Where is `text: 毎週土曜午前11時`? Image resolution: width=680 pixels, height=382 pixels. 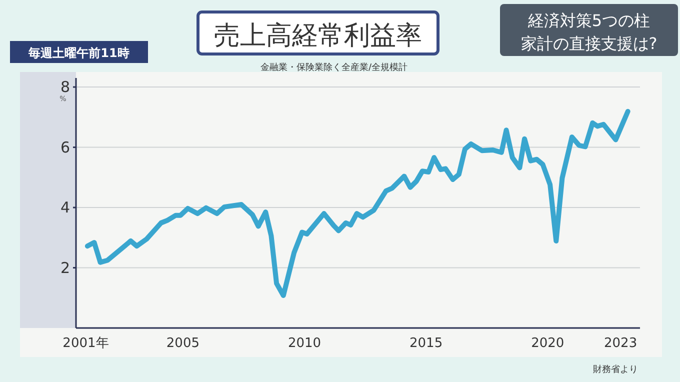 text: 毎週土曜午前11時 is located at coordinates (79, 53).